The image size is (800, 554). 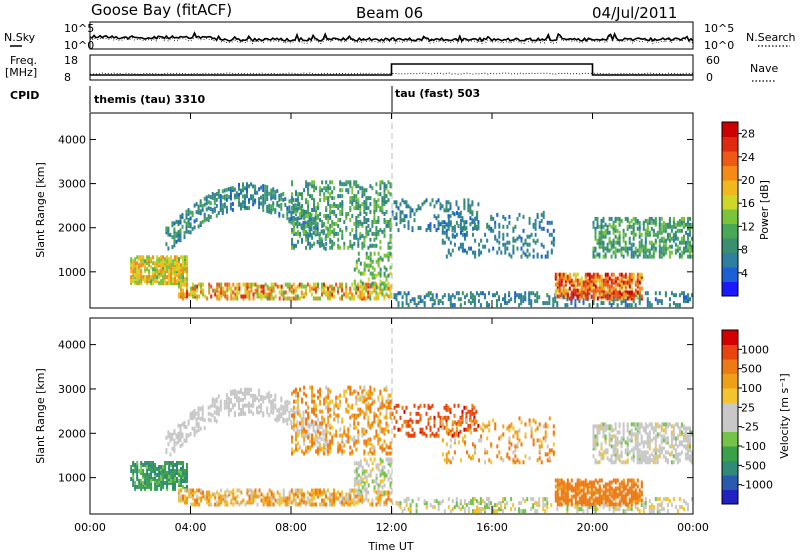 I want to click on date-title: 04/Jul/2011, so click(x=634, y=13).